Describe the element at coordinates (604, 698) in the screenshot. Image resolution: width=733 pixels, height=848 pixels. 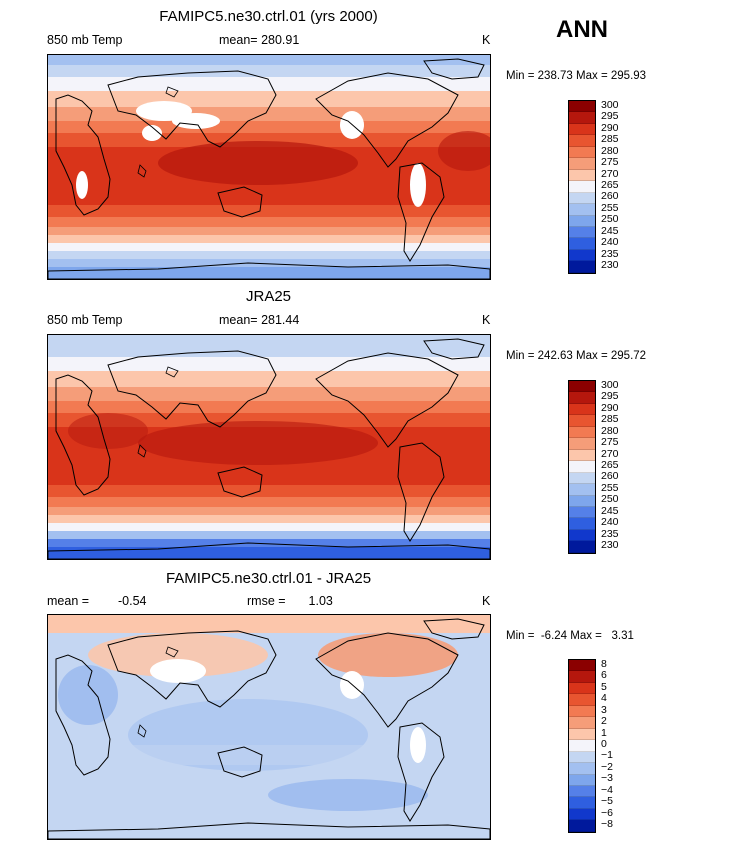
I see `panel3-colorbar-tick-label: 4` at that location.